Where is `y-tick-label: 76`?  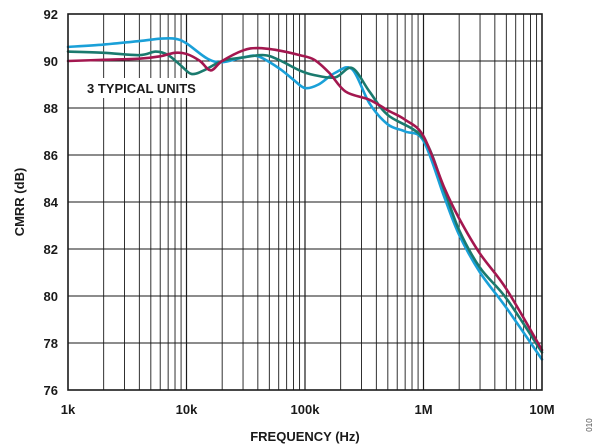 y-tick-label: 76 is located at coordinates (51, 390).